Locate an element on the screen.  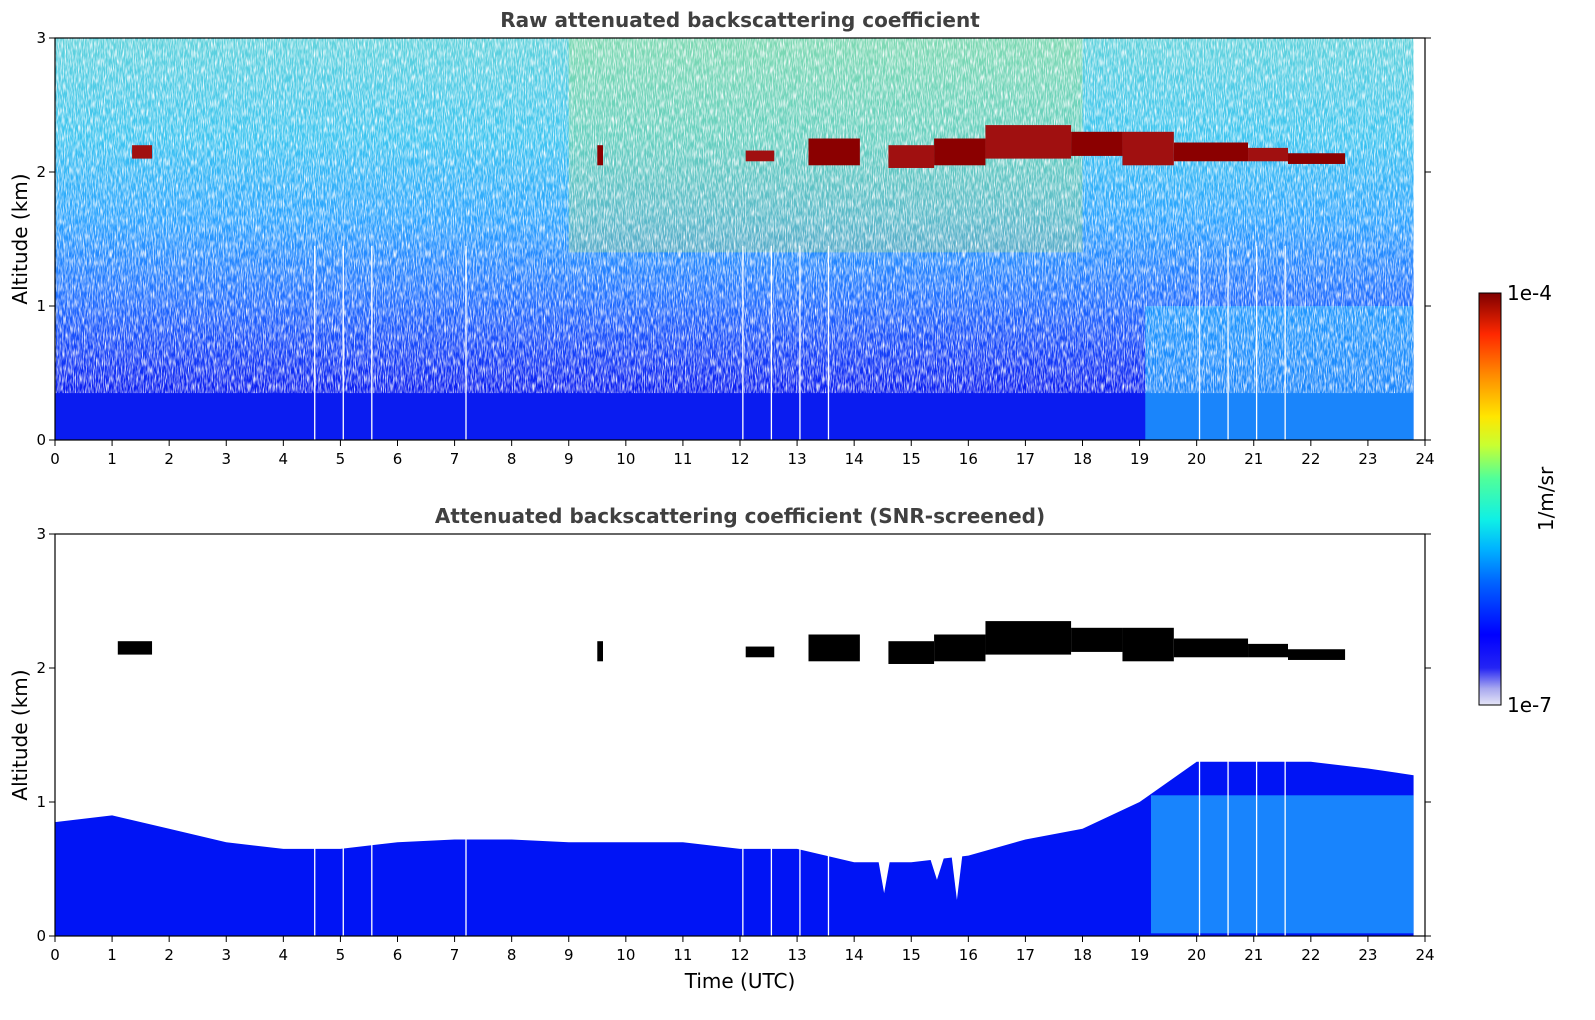
x-tick-label: 3 is located at coordinates (226, 955).